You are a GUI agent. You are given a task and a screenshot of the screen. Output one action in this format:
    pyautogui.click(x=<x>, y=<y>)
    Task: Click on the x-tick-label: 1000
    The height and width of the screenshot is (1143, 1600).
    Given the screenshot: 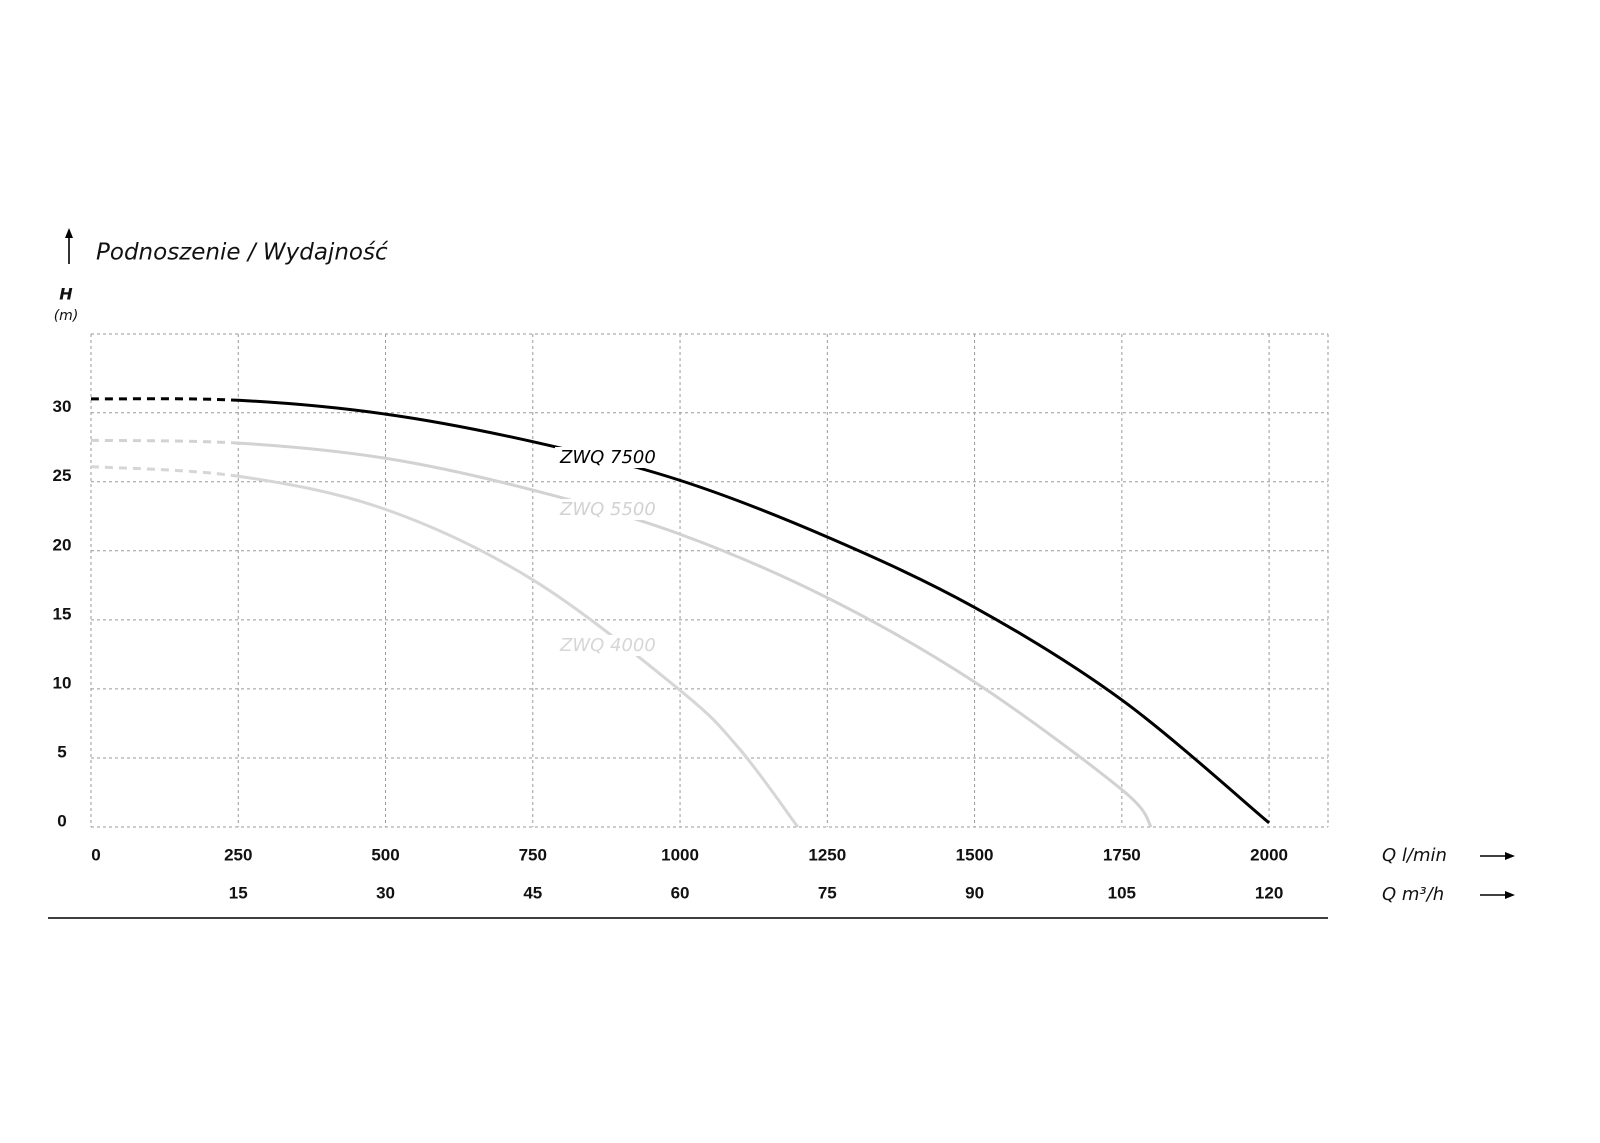 What is the action you would take?
    pyautogui.click(x=680, y=854)
    